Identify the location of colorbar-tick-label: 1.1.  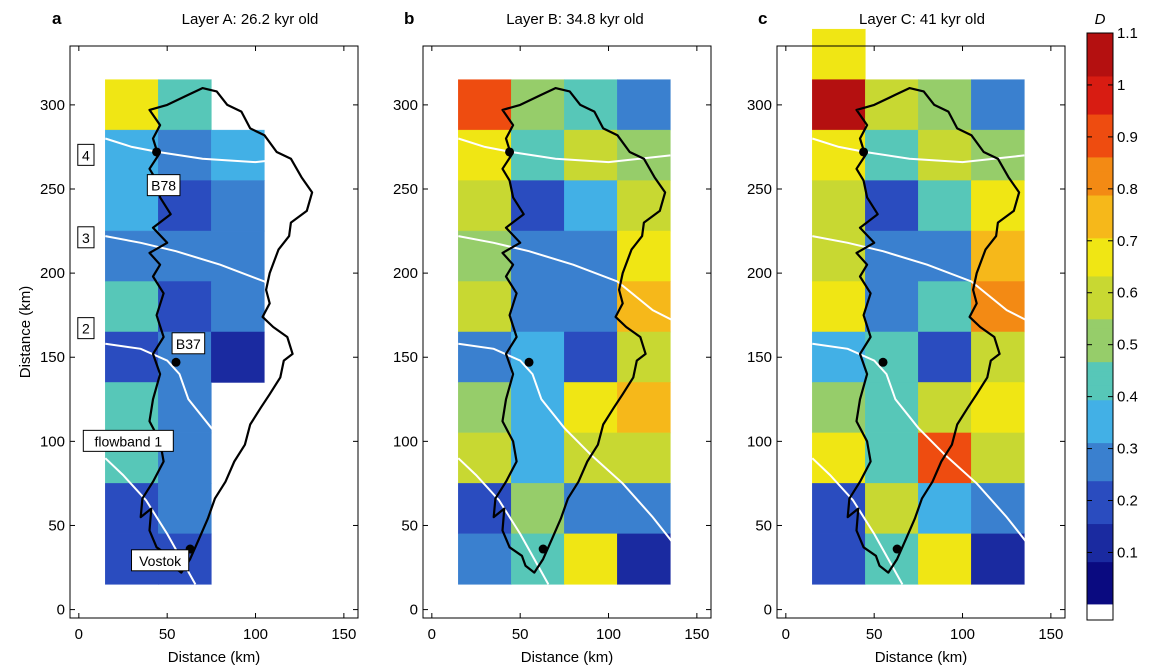
(1127, 33).